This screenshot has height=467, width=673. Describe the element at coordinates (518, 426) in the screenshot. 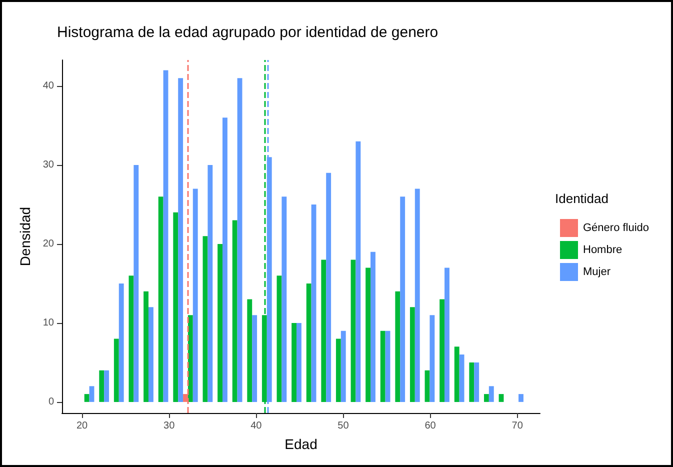

I see `x-tick-label: 70` at that location.